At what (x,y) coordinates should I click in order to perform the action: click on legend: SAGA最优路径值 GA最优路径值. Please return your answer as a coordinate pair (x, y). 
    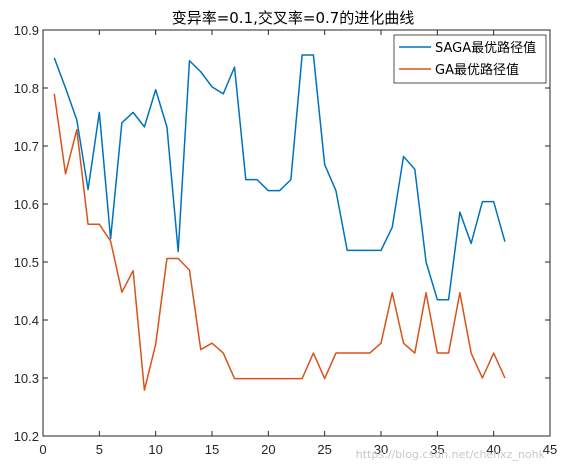
    Looking at the image, I should click on (470, 59).